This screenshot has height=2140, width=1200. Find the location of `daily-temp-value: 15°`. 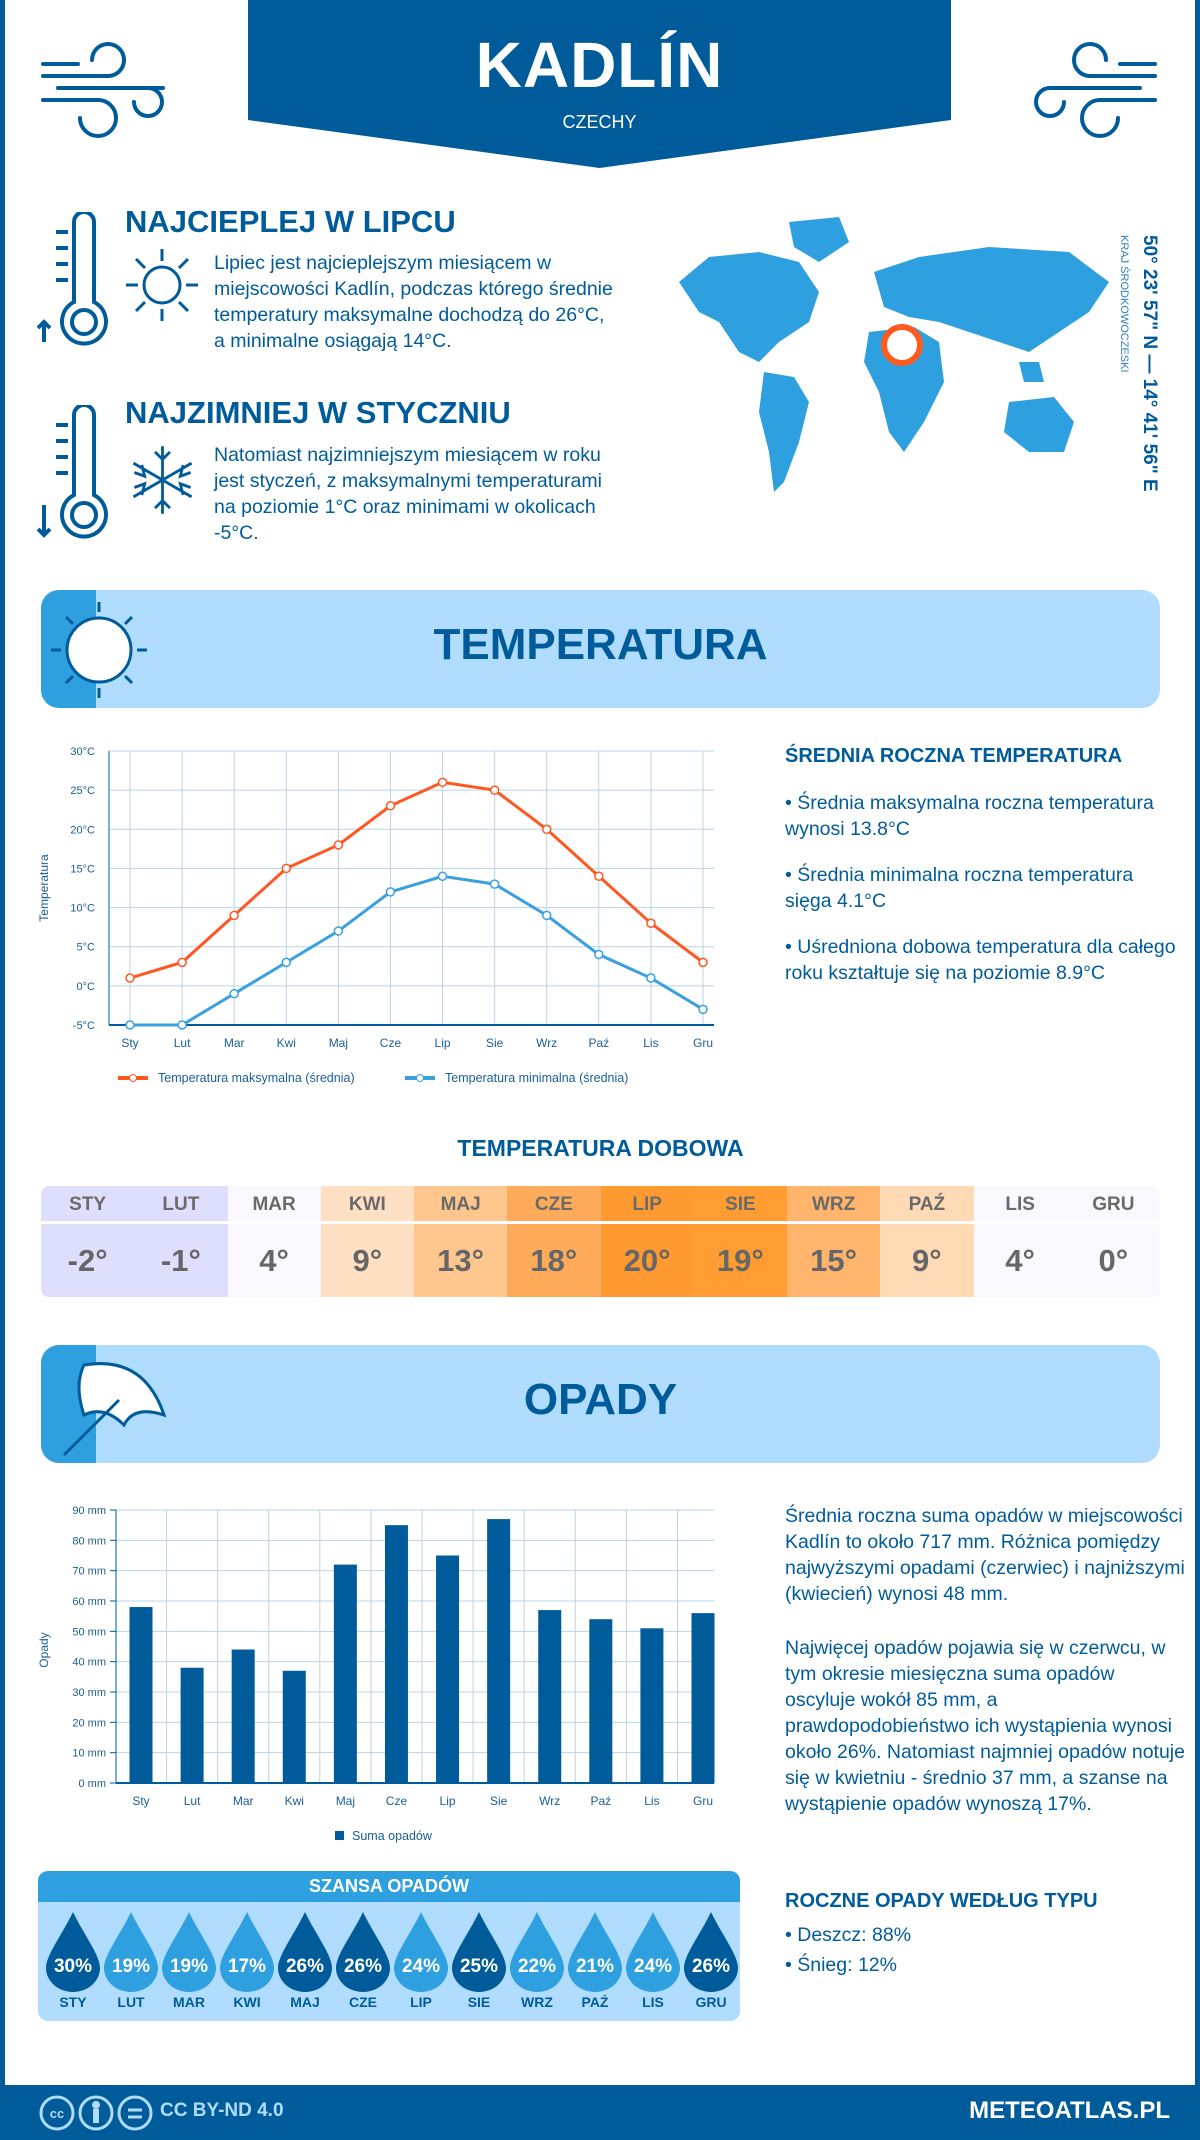

daily-temp-value: 15° is located at coordinates (834, 1260).